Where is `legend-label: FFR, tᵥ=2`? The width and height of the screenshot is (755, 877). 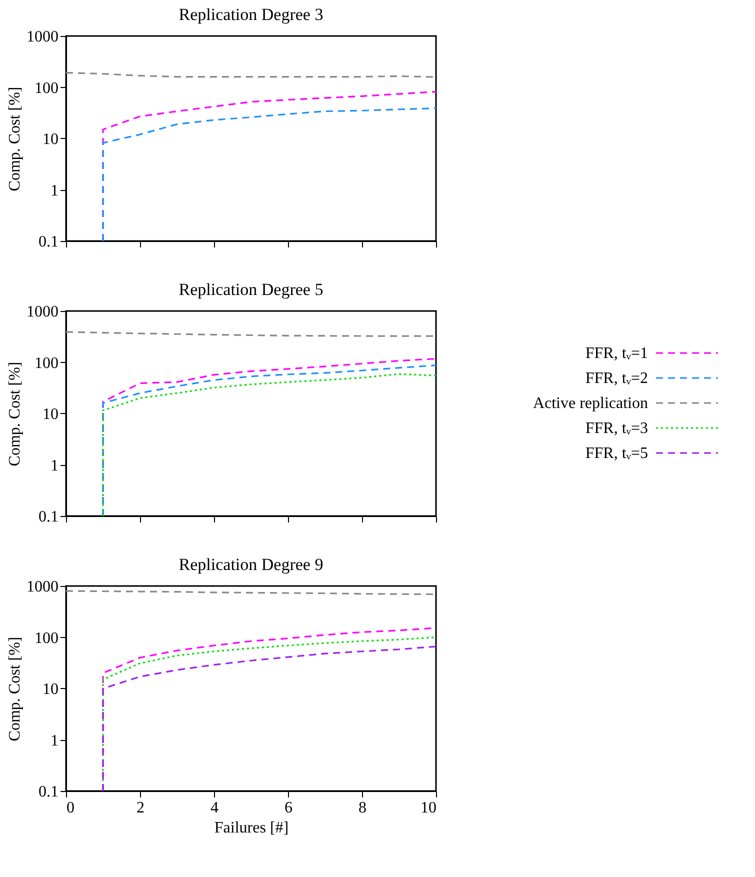
legend-label: FFR, tᵥ=2 is located at coordinates (616, 378).